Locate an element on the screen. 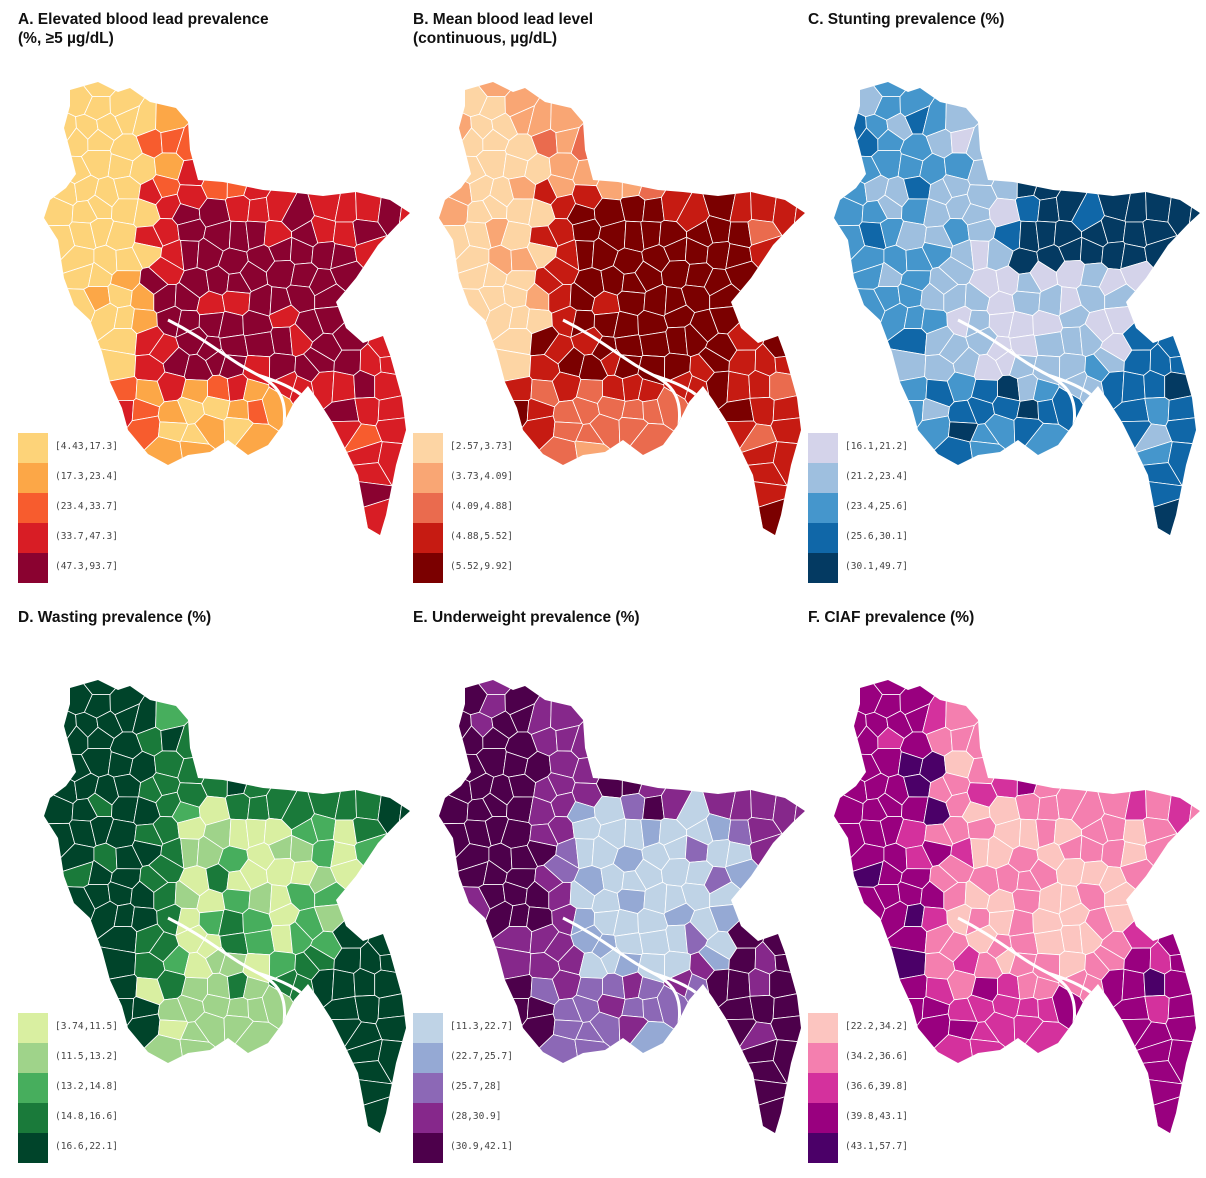 The width and height of the screenshot is (1206, 1178). legend-label: (36.6,39.8] is located at coordinates (876, 1086).